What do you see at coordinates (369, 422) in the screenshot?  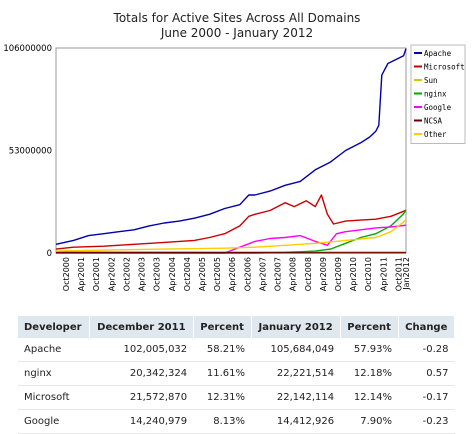 I see `table-value-cell: 7.90%` at bounding box center [369, 422].